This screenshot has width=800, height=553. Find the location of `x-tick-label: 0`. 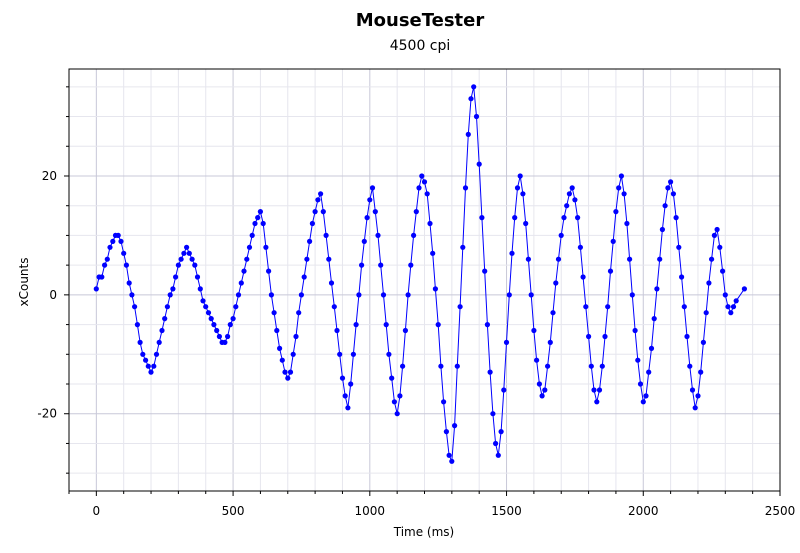

x-tick-label: 0 is located at coordinates (97, 511).